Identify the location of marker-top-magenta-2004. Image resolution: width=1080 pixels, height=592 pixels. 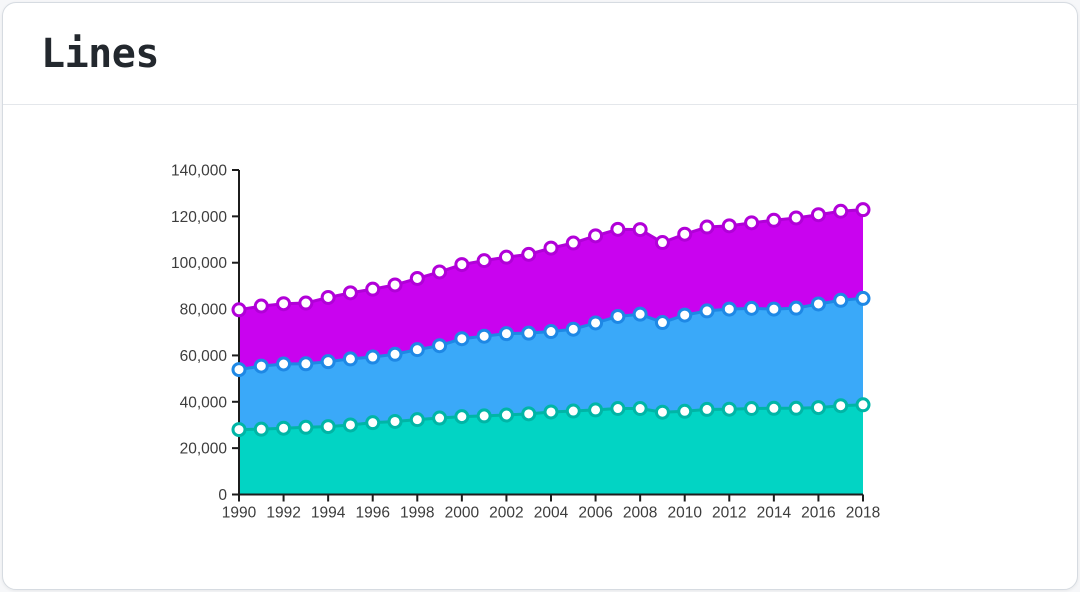
(551, 248).